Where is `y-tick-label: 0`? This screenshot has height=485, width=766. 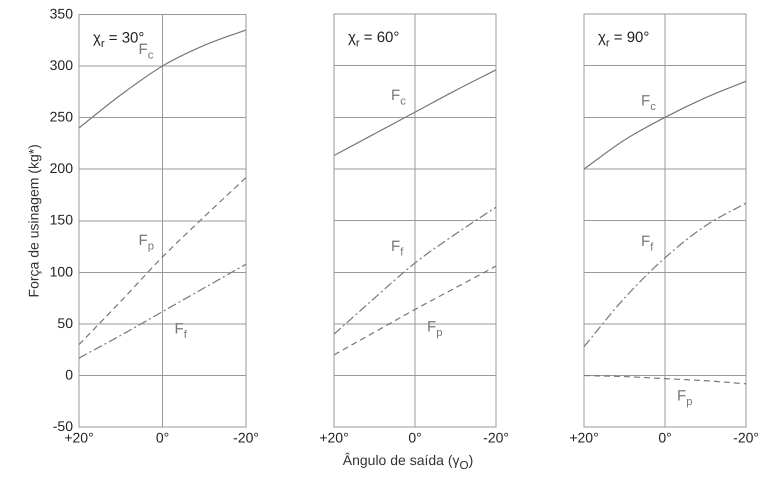
y-tick-label: 0 is located at coordinates (69, 374).